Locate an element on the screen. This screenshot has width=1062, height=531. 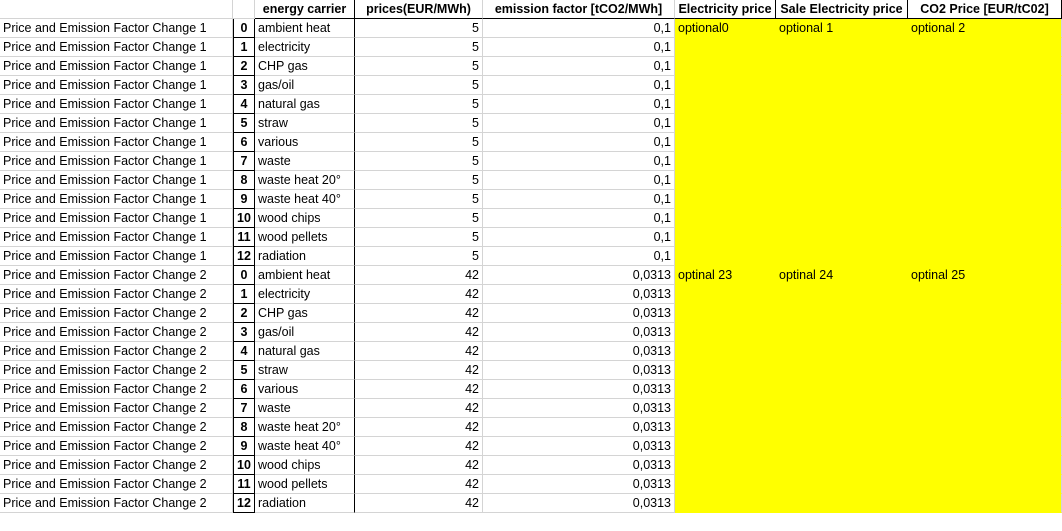
index-cell: 6 is located at coordinates (244, 142).